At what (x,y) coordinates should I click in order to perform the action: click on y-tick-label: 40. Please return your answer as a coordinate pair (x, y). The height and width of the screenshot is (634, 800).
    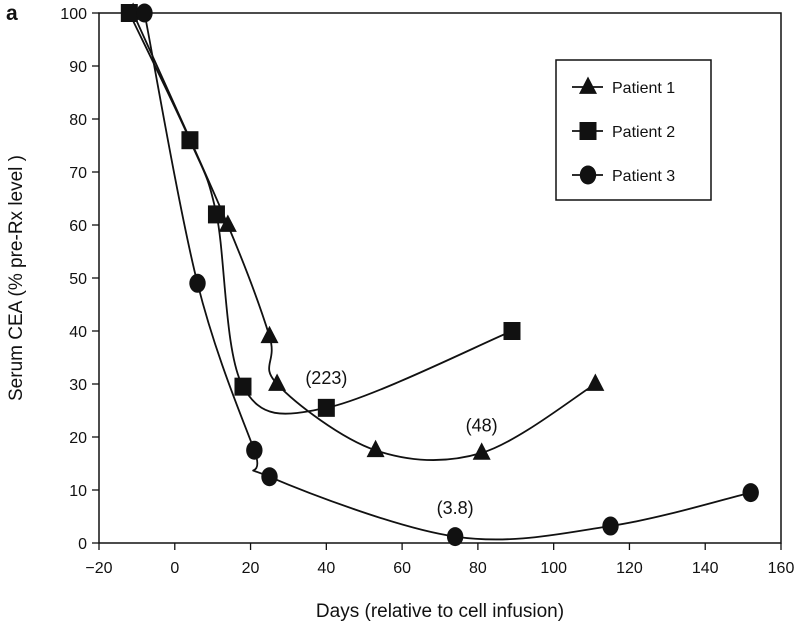
    Looking at the image, I should click on (78, 332).